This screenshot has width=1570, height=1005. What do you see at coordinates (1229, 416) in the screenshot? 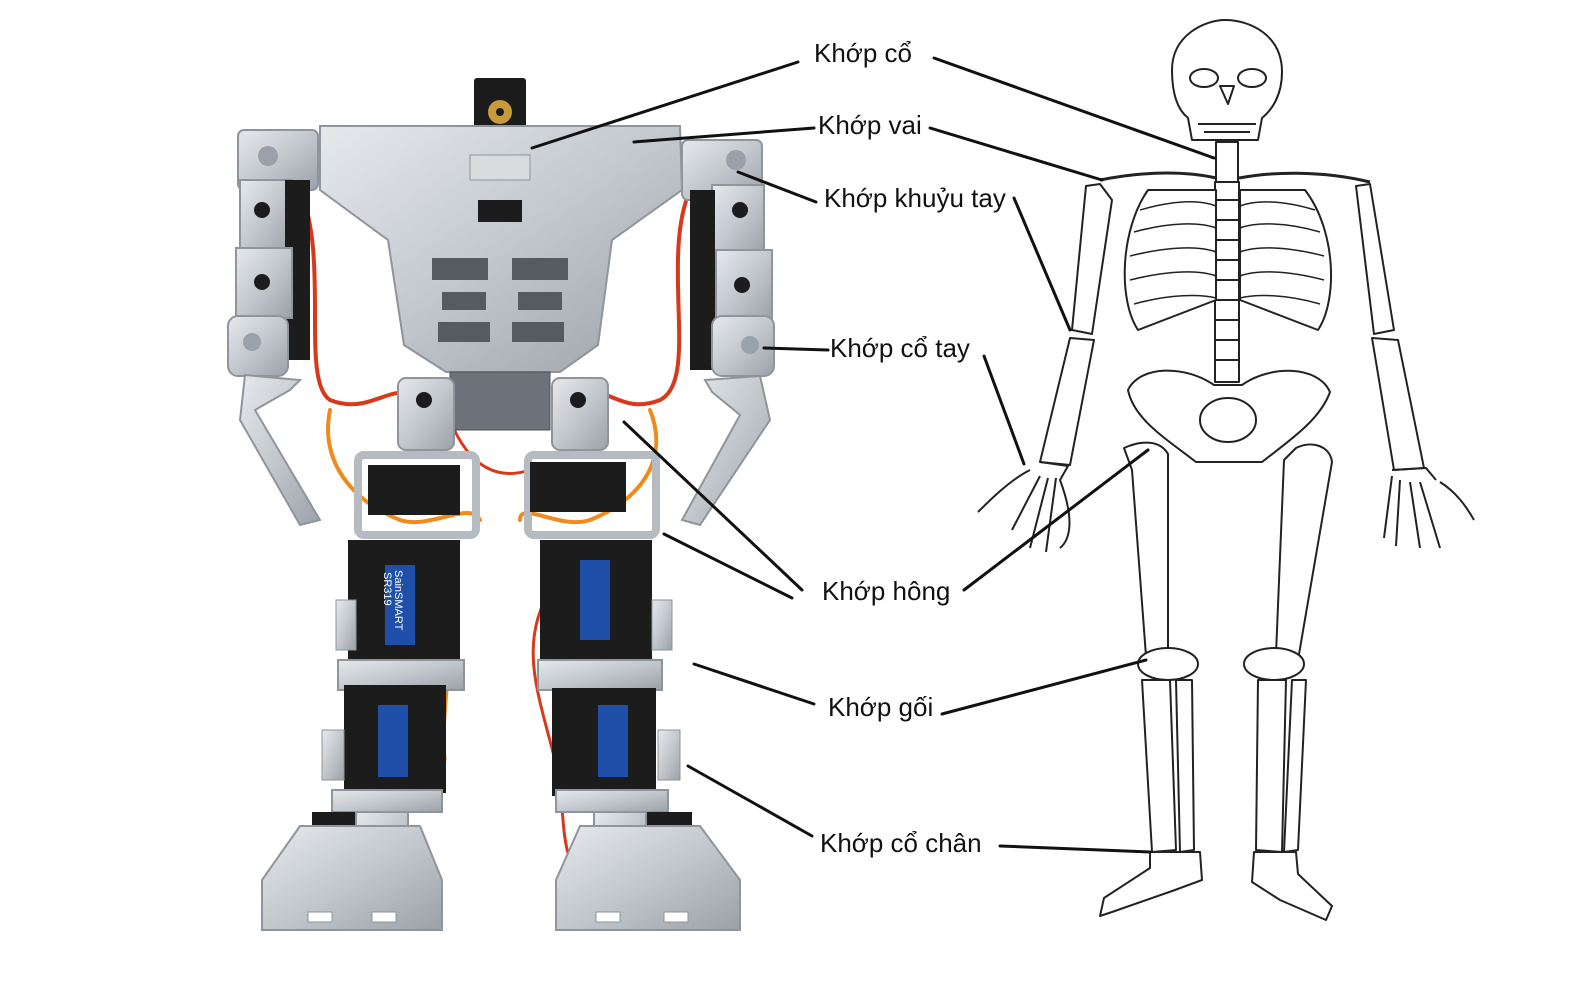
I see `pelvis` at bounding box center [1229, 416].